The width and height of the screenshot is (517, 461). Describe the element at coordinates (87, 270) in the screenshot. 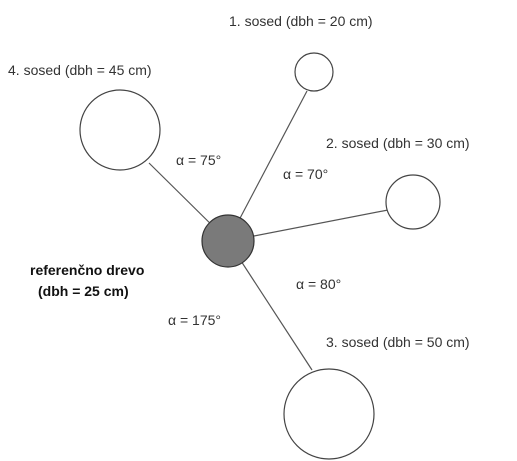

I see `reference-label-name: referenčno drevo` at that location.